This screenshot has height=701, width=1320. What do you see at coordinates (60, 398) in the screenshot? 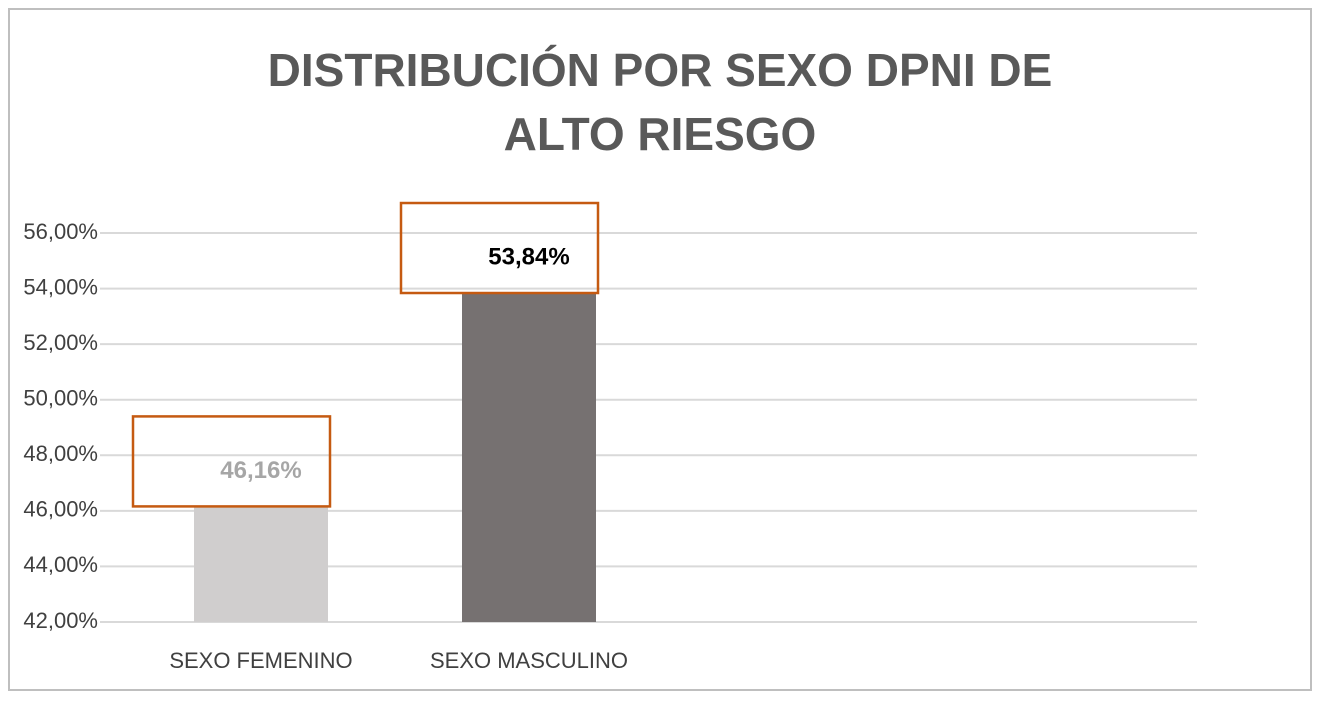
I see `y-tick-label: 50,00%` at bounding box center [60, 398].